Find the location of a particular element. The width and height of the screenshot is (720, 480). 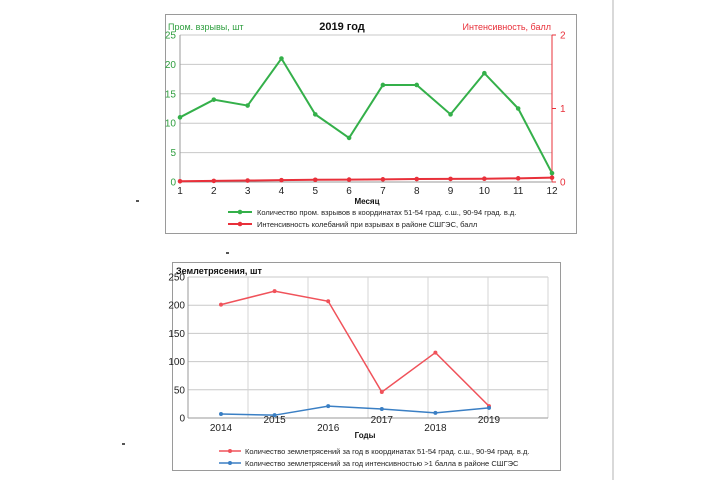

x-tick-label: 2014 is located at coordinates (221, 428).